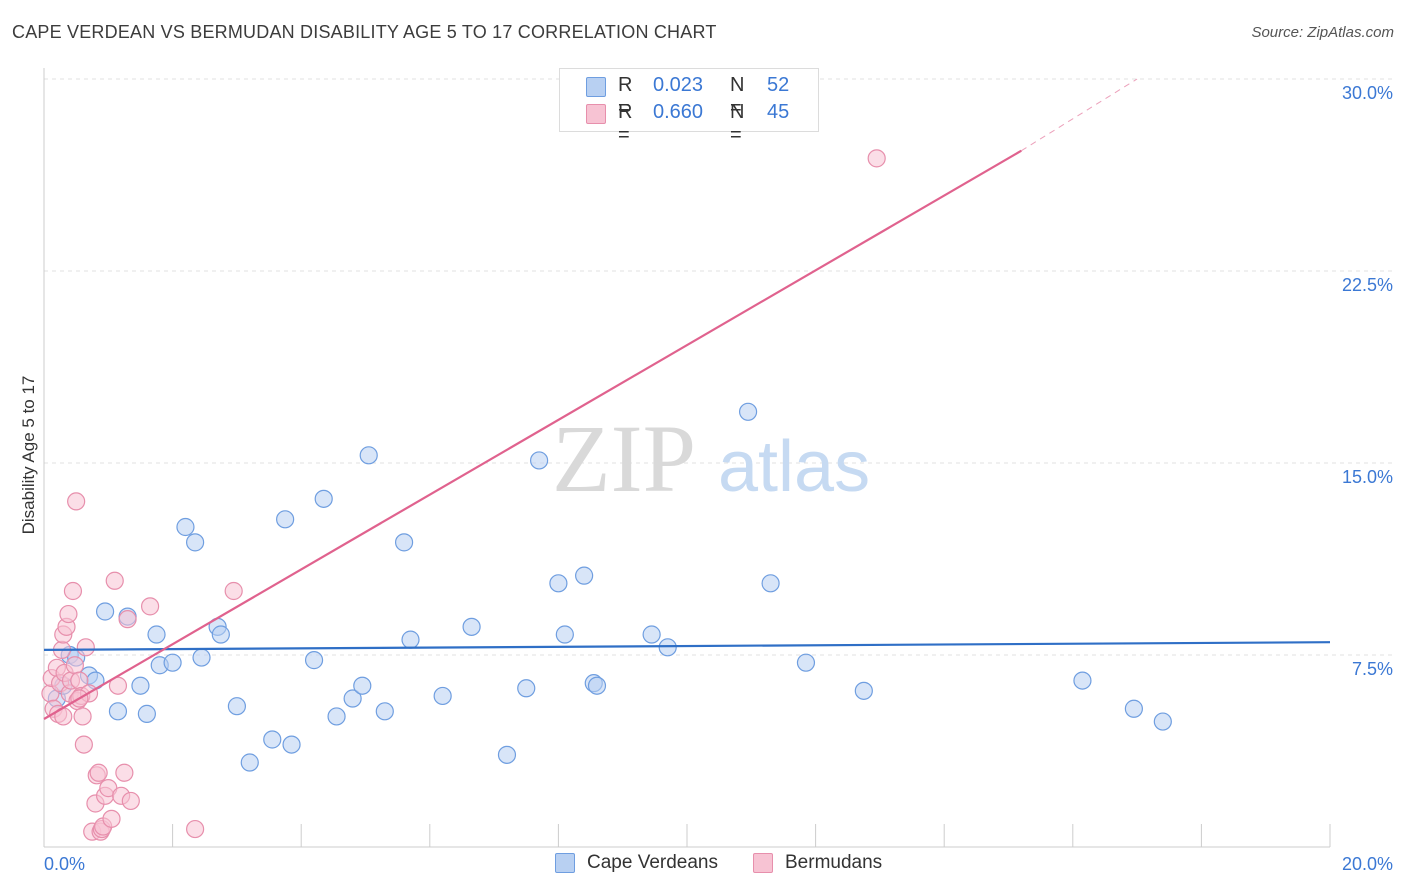 The width and height of the screenshot is (1406, 892). Describe the element at coordinates (1367, 285) in the screenshot. I see `y-tick-label: 22.5%` at that location.